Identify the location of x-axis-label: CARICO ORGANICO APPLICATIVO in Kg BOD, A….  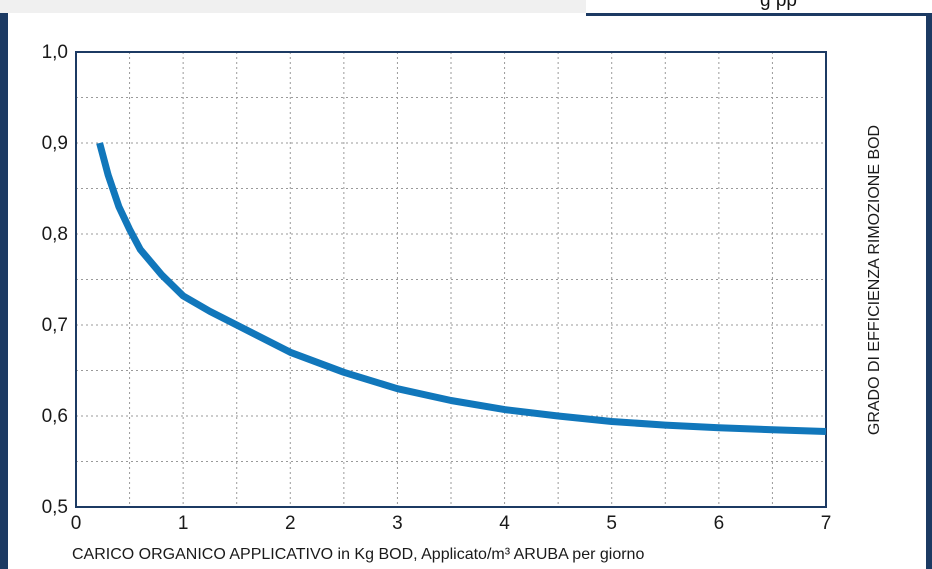
(358, 554).